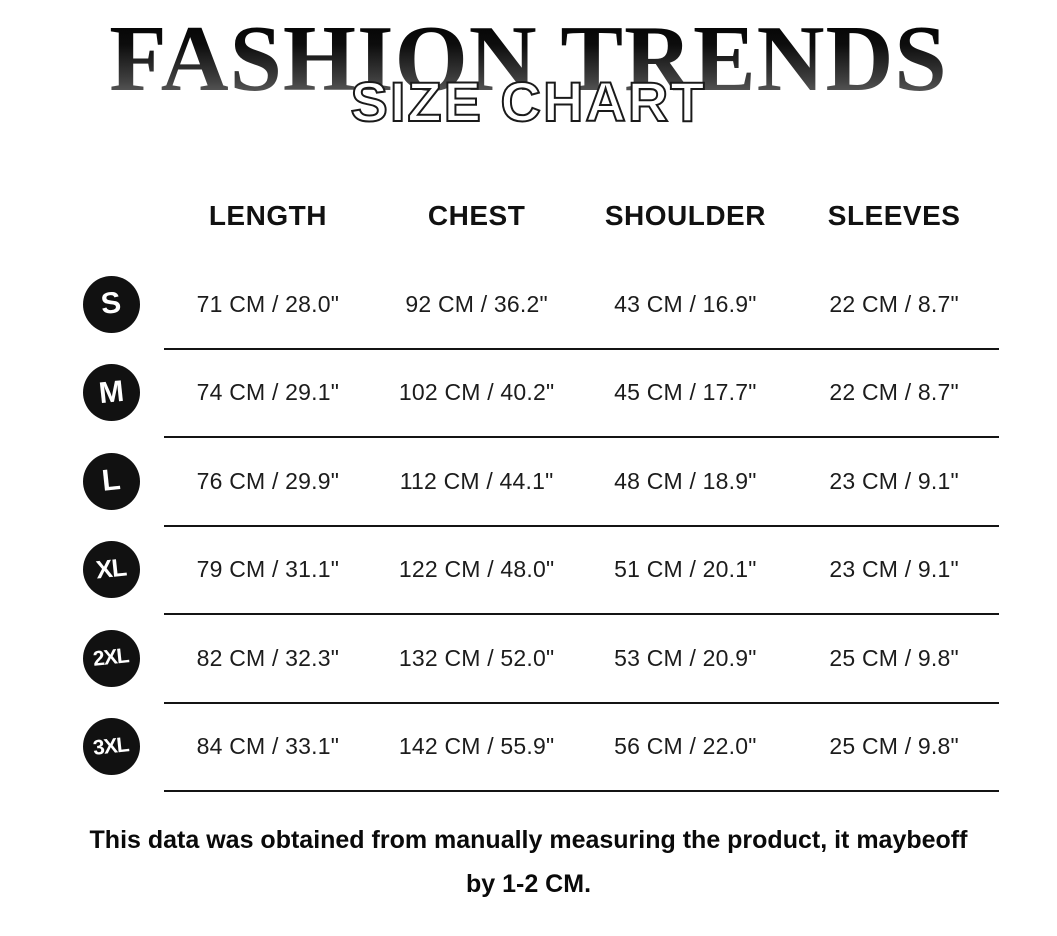 The height and width of the screenshot is (936, 1057). Describe the element at coordinates (528, 884) in the screenshot. I see `disclaimer-line-2: by 1-2 CM.` at that location.